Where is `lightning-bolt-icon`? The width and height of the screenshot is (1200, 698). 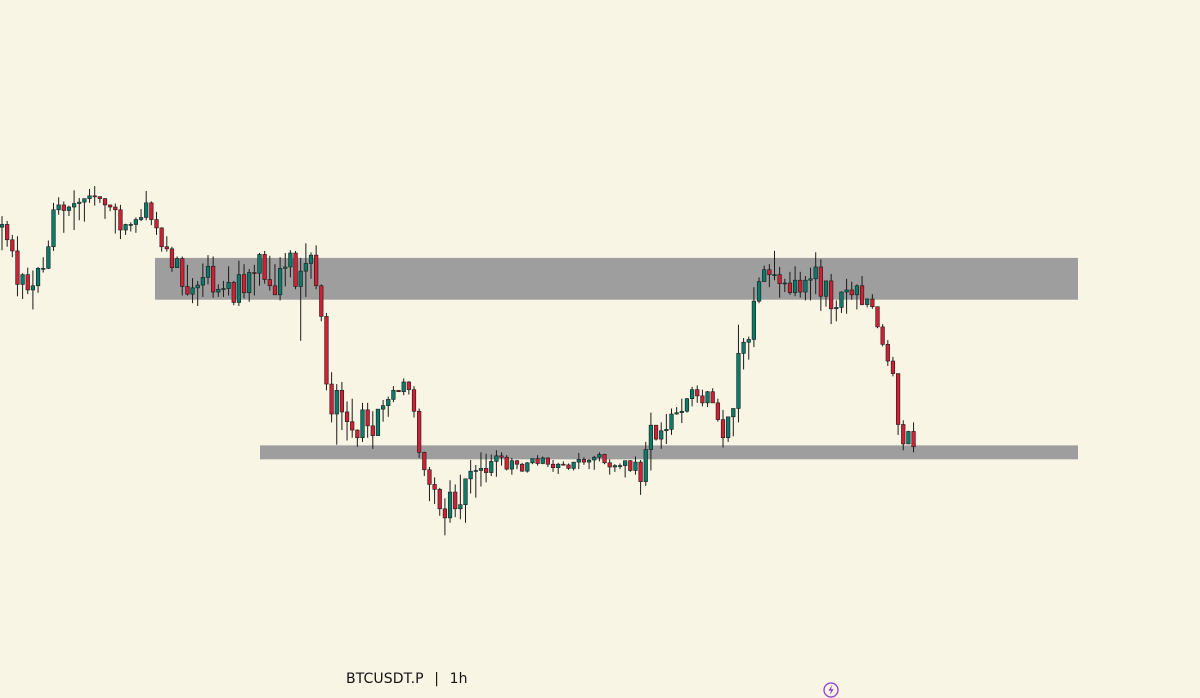
lightning-bolt-icon is located at coordinates (831, 690).